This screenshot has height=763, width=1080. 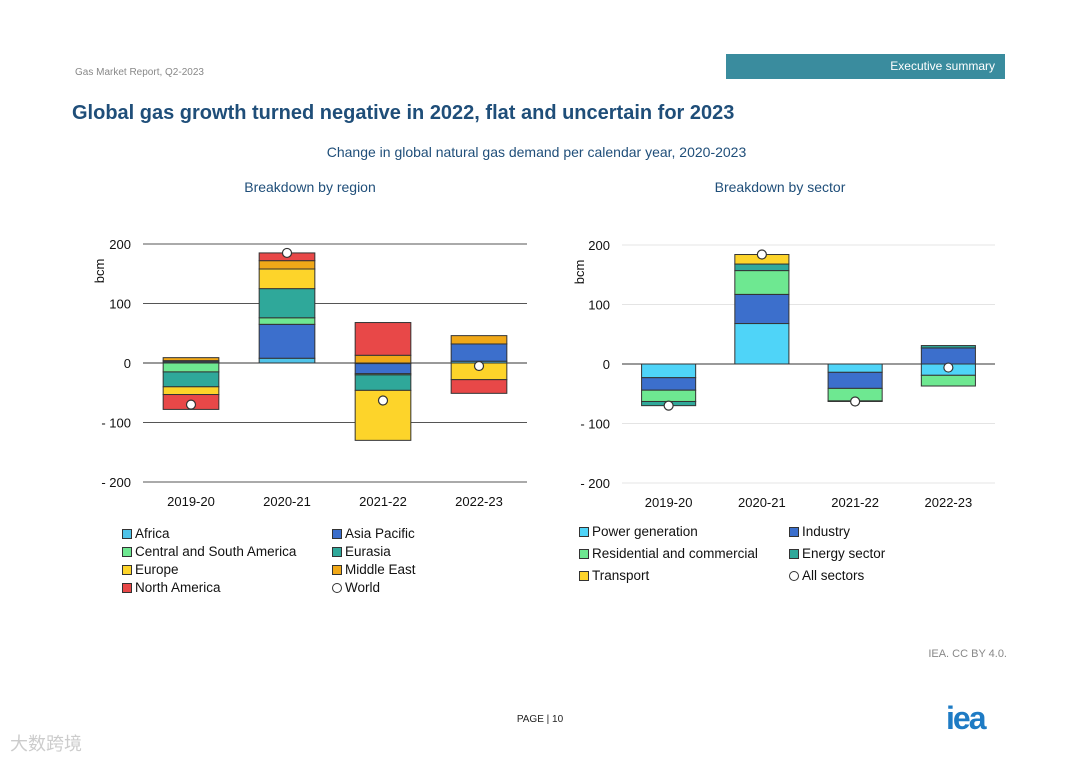 I want to click on legend-label: All sectors, so click(x=833, y=575).